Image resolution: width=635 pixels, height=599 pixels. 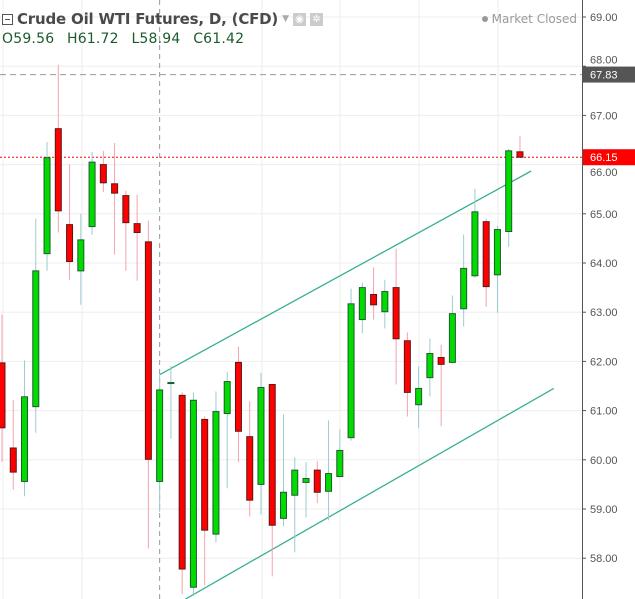 What do you see at coordinates (608, 299) in the screenshot?
I see `price-axis-bg` at bounding box center [608, 299].